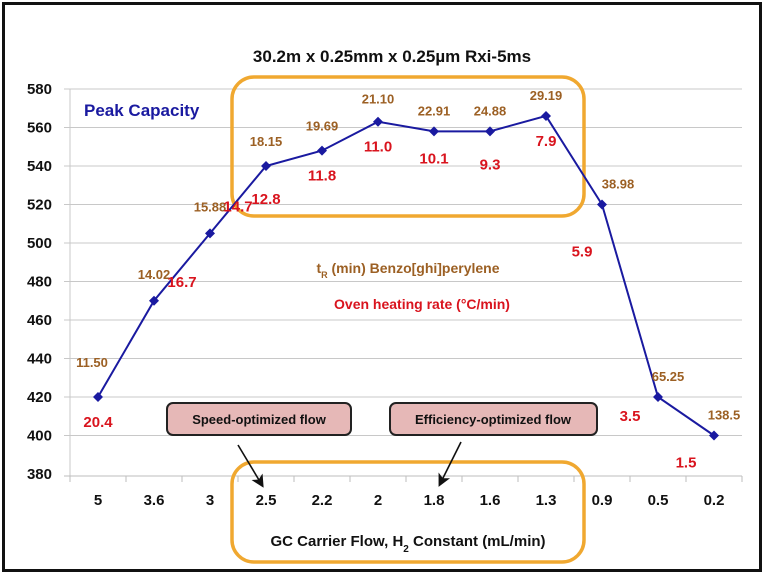 Image resolution: width=768 pixels, height=577 pixels. I want to click on x-axis-label-main: GC Carrier Flow, H, so click(336, 541).